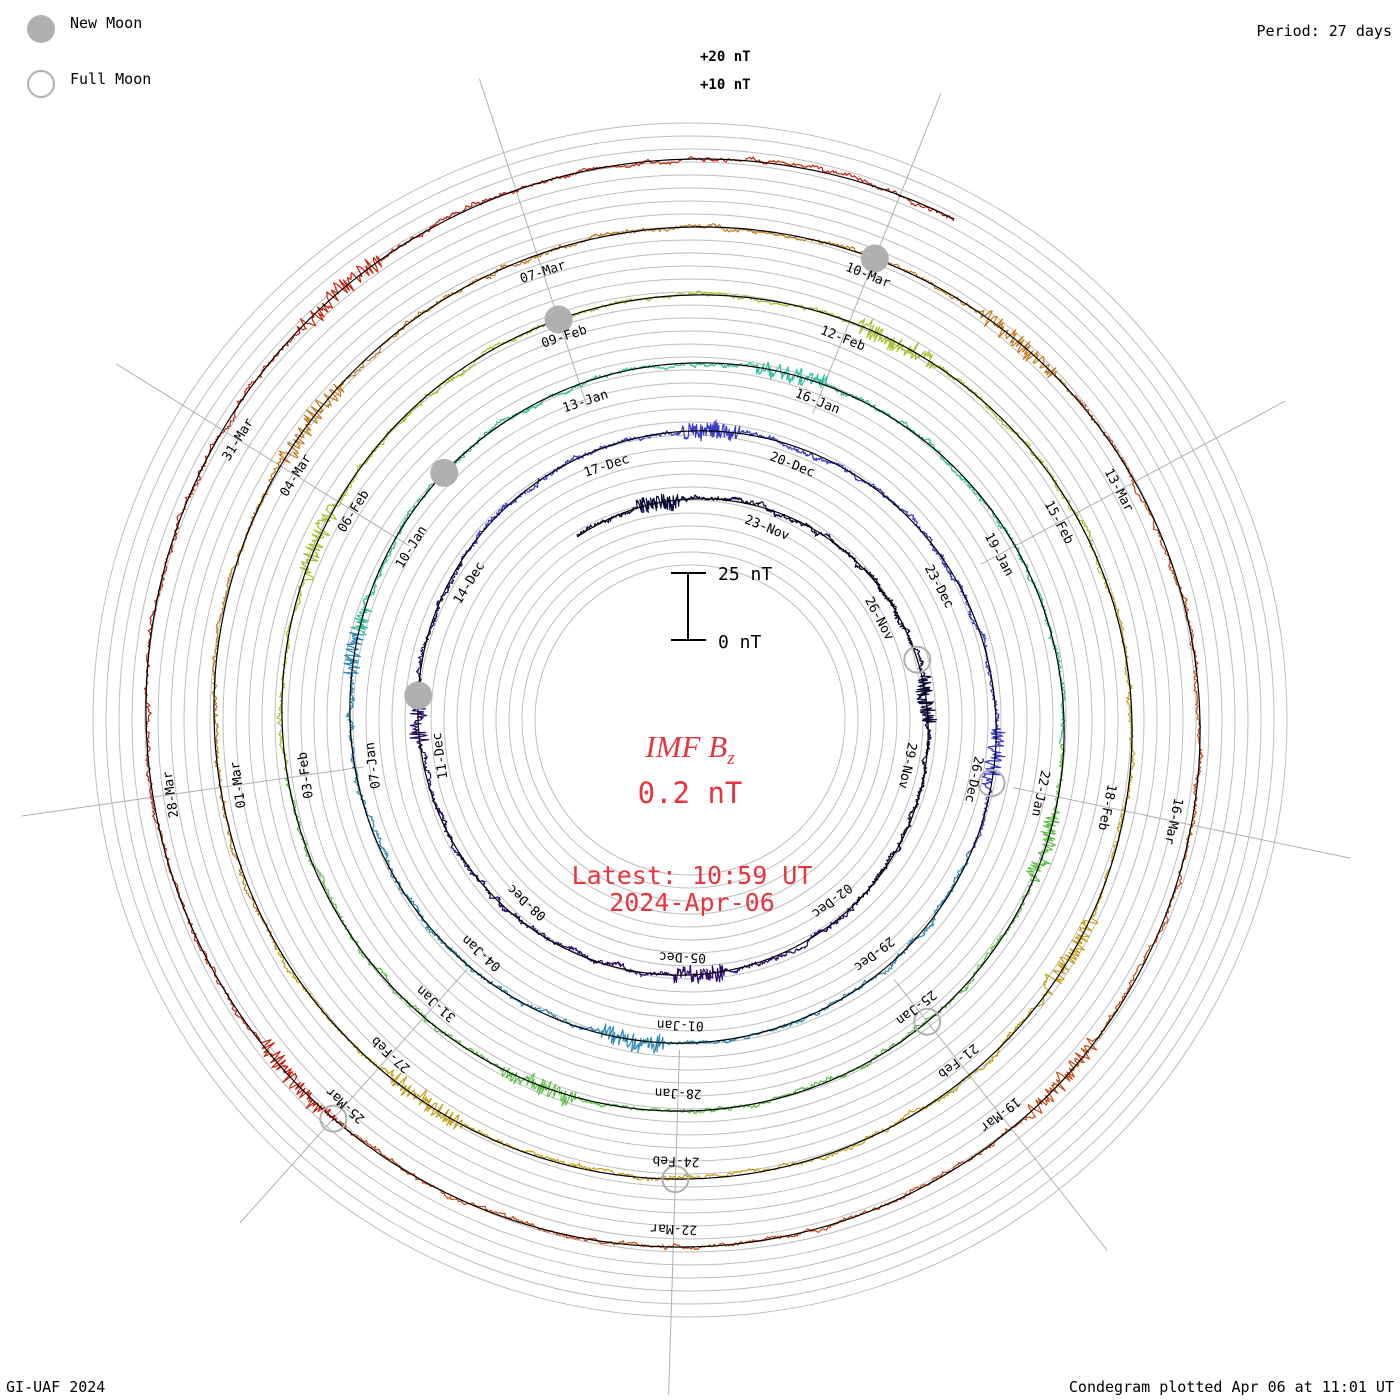 This screenshot has width=1400, height=1400. Describe the element at coordinates (1324, 31) in the screenshot. I see `period-label: Period: 27 days` at that location.